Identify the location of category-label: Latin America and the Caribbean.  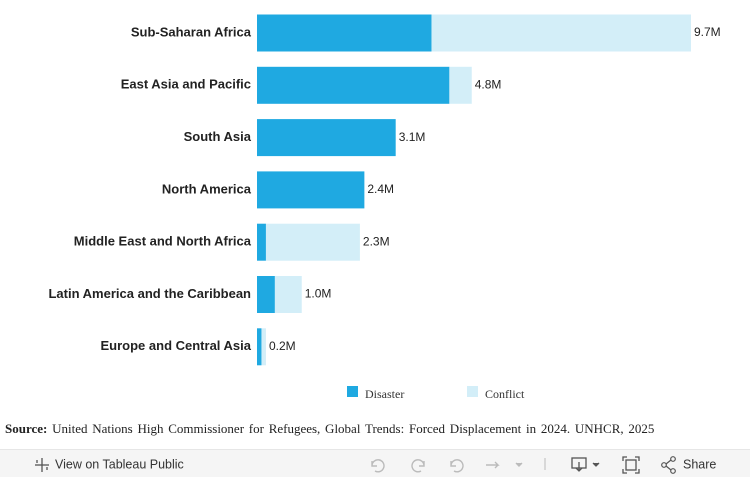
(149, 293).